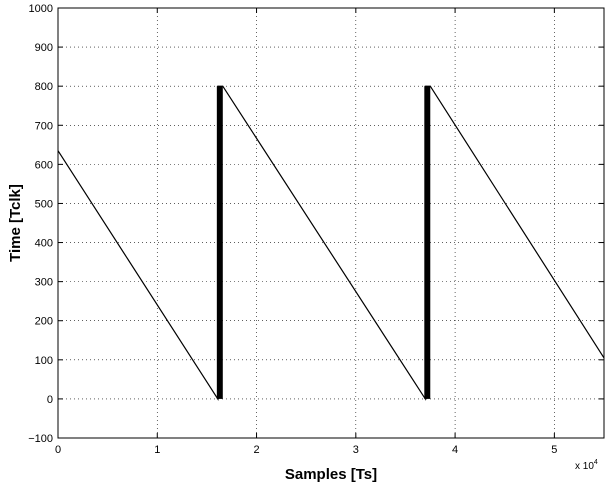  What do you see at coordinates (157, 450) in the screenshot?
I see `x-tick-label: 1` at bounding box center [157, 450].